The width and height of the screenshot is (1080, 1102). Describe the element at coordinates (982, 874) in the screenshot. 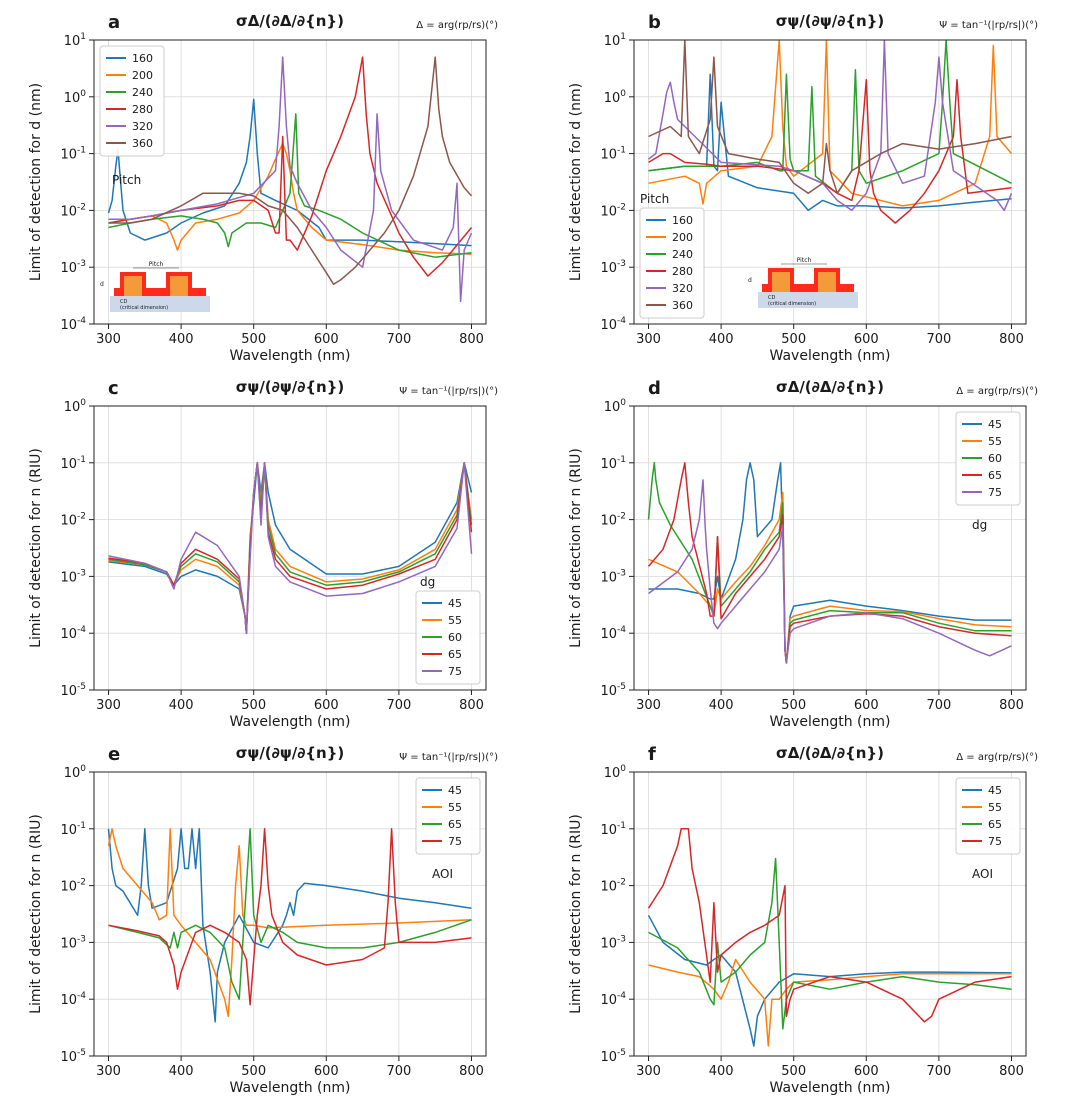

I see `legend-title: AOI` at that location.